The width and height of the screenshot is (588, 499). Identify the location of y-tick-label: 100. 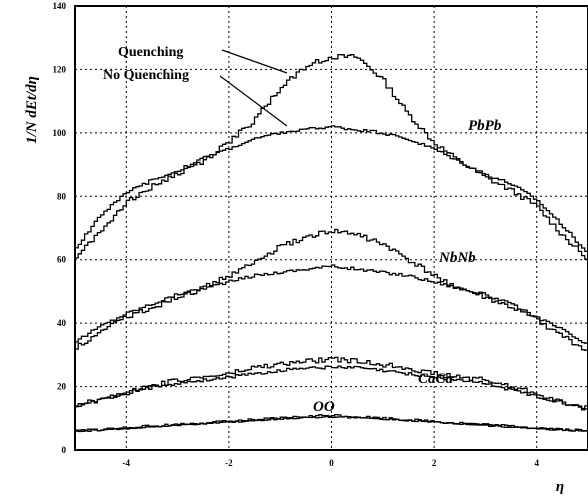
(60, 133).